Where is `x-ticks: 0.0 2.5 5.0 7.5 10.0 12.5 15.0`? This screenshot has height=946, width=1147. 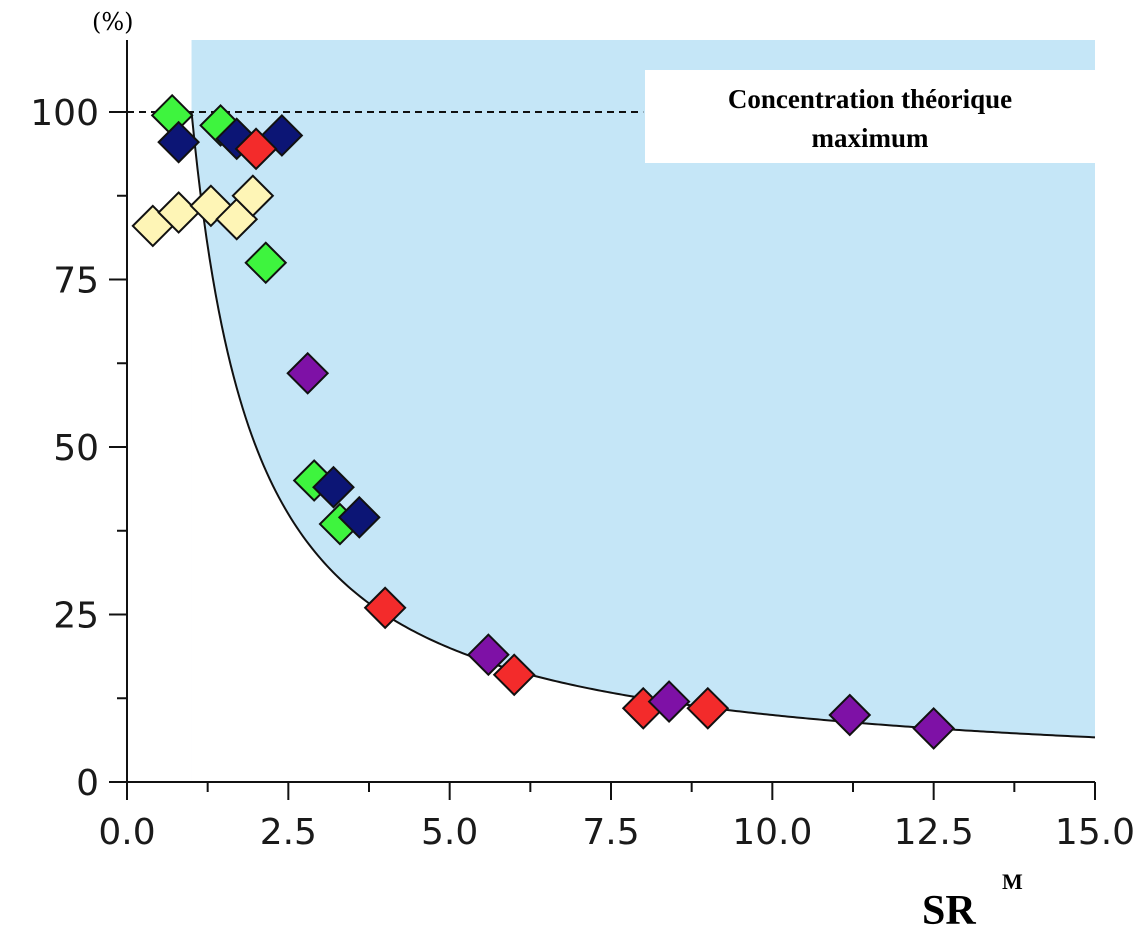 x-ticks: 0.0 2.5 5.0 7.5 10.0 12.5 15.0 is located at coordinates (616, 817).